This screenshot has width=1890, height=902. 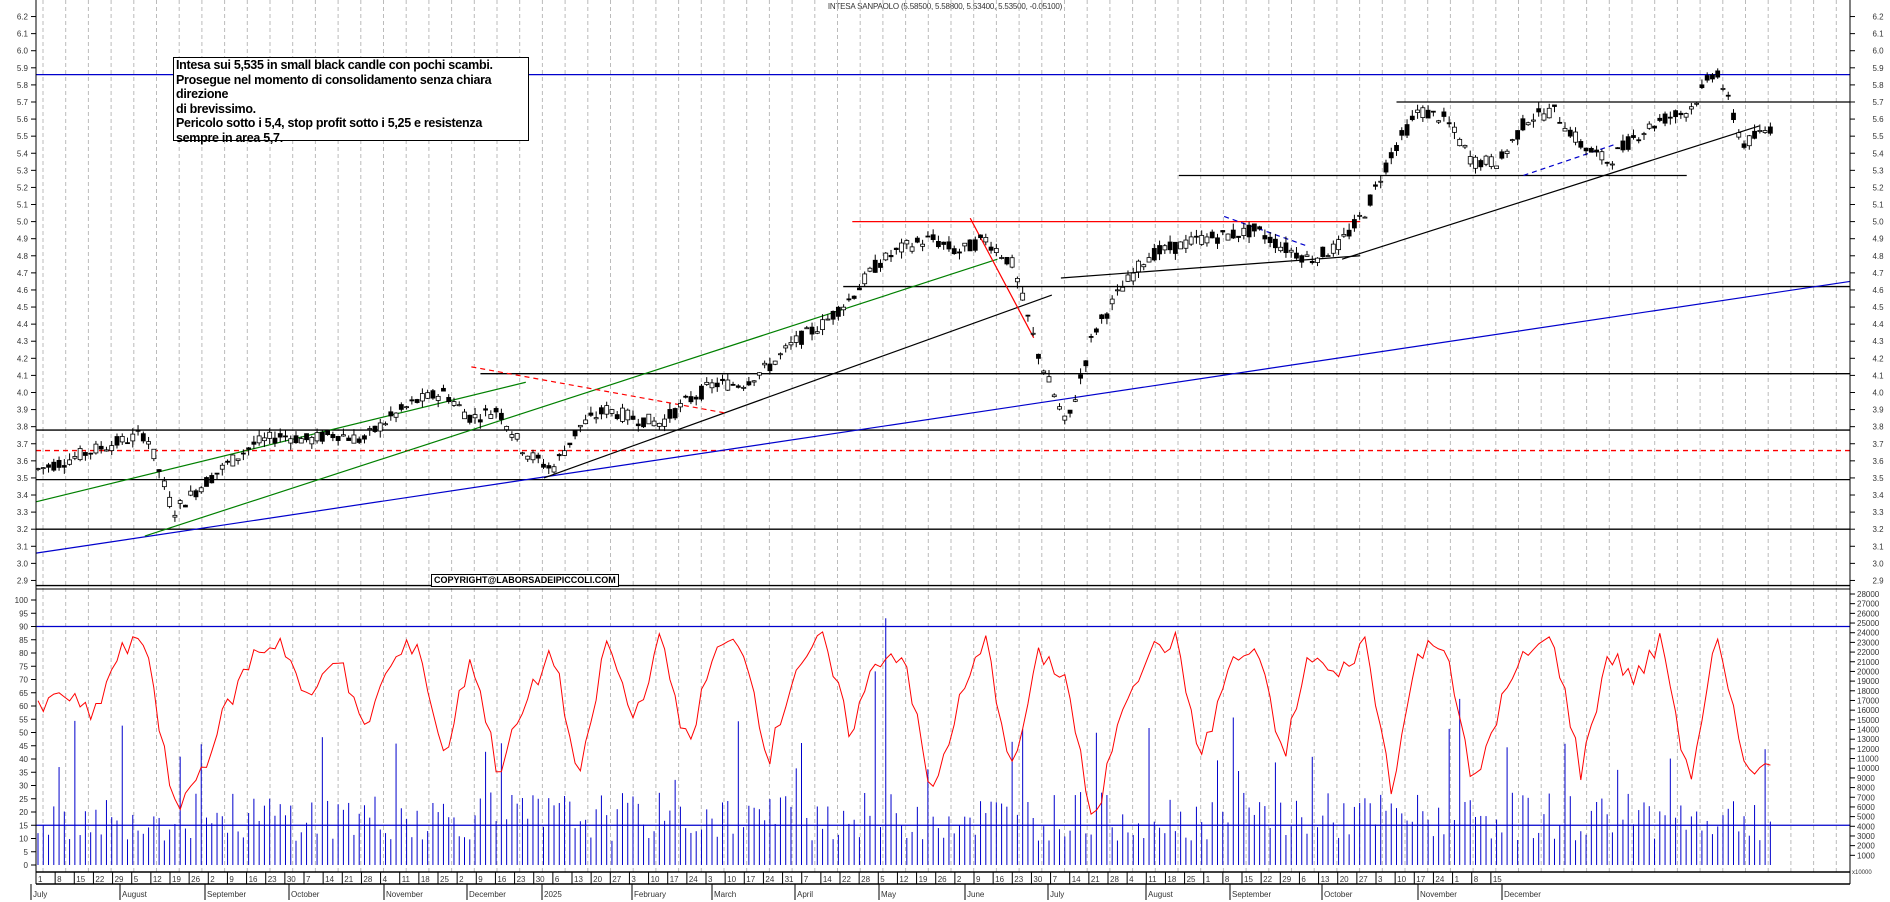 I want to click on svg-text: 14, so click(x=1076, y=879).